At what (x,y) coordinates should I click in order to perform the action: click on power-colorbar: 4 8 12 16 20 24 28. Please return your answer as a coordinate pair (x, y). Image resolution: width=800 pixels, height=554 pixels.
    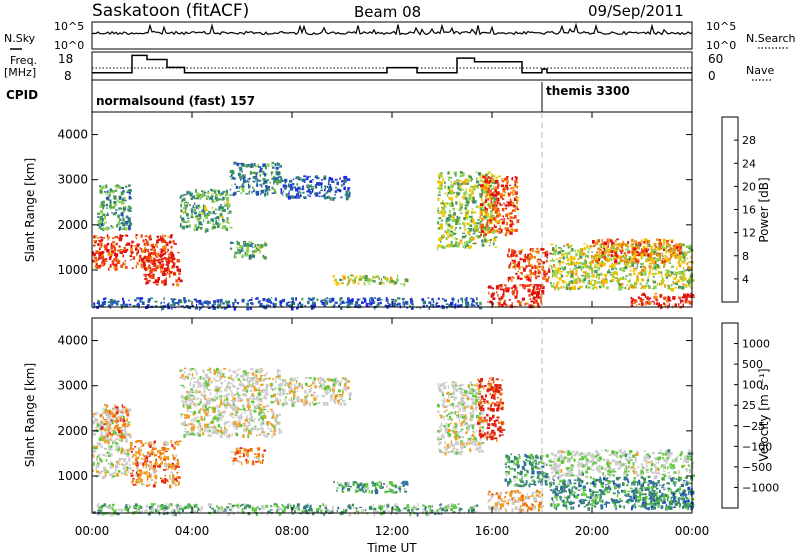
    Looking at the image, I should click on (738, 209).